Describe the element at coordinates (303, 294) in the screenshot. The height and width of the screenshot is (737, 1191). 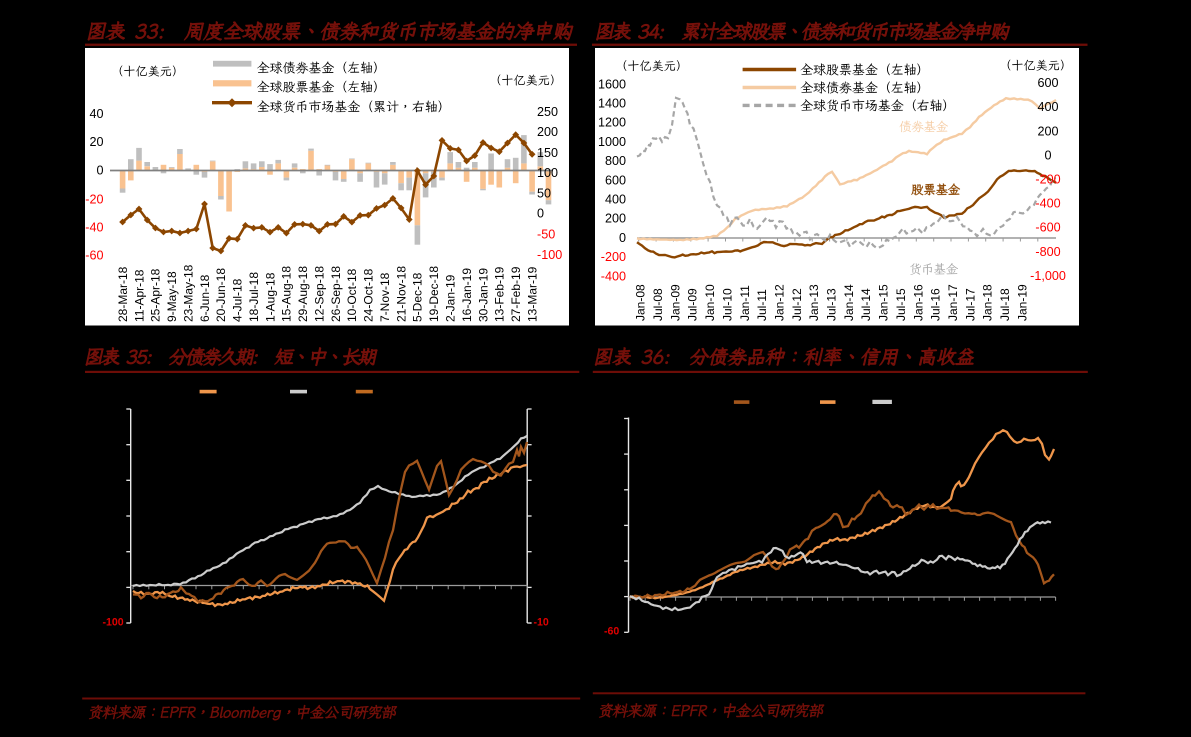
I see `svg-text: 29-Aug-18` at that location.